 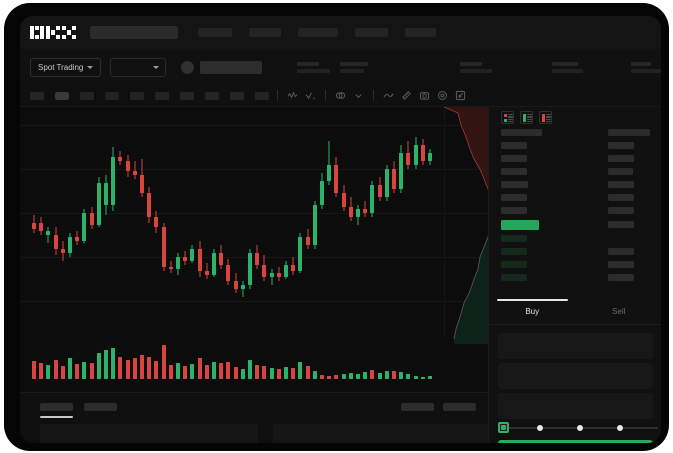 What do you see at coordinates (406, 95) in the screenshot?
I see `ruler-icon` at bounding box center [406, 95].